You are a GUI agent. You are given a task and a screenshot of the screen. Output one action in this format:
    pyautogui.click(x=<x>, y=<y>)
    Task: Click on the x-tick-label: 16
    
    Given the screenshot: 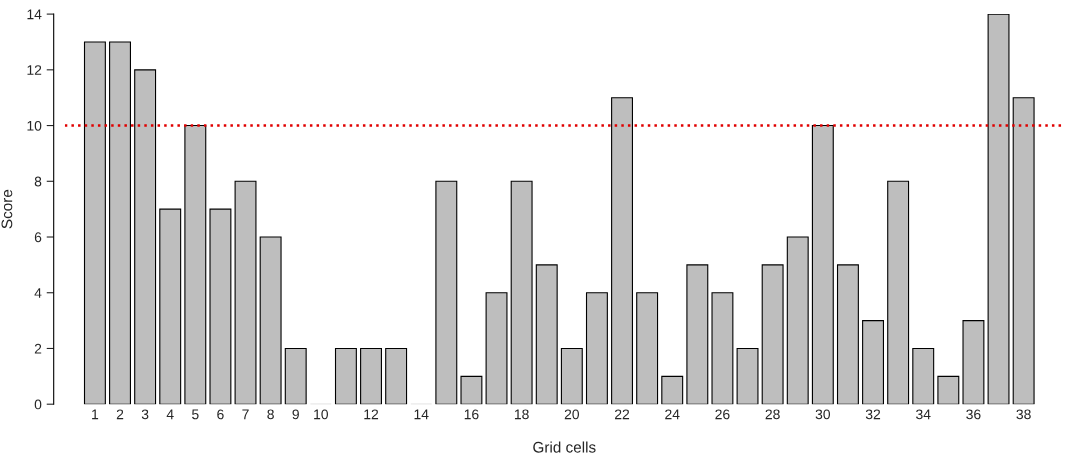 What is the action you would take?
    pyautogui.click(x=471, y=414)
    